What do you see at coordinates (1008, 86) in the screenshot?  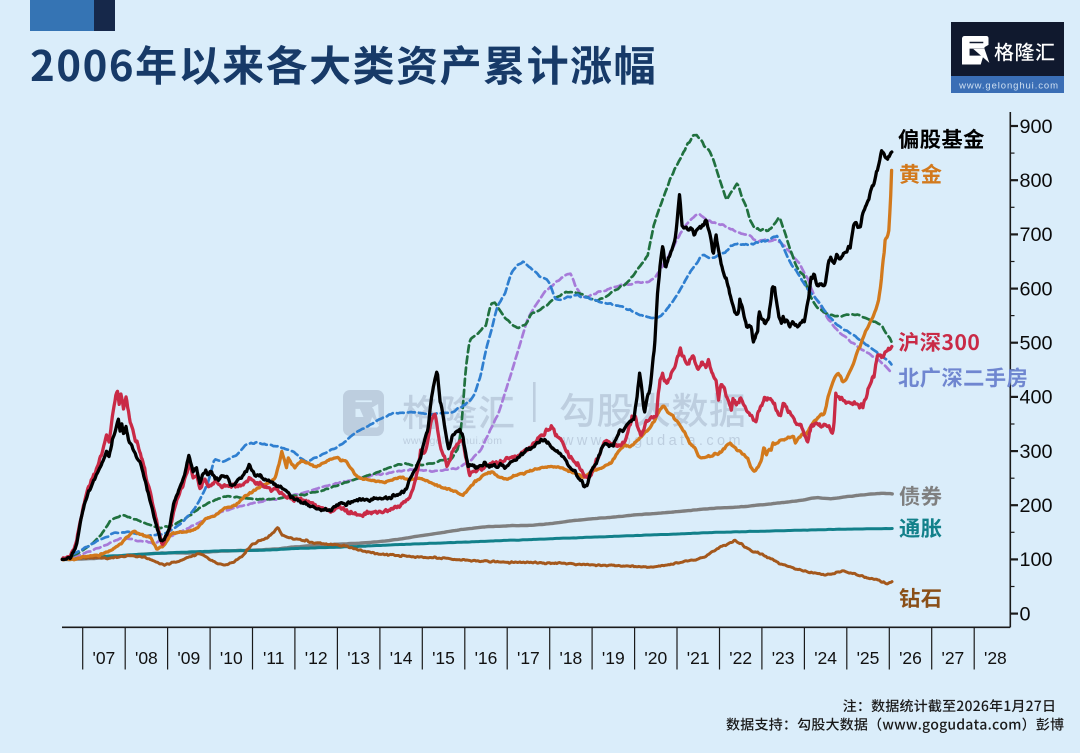 I see `svg-text: www.gelonghui.com` at bounding box center [1008, 86].